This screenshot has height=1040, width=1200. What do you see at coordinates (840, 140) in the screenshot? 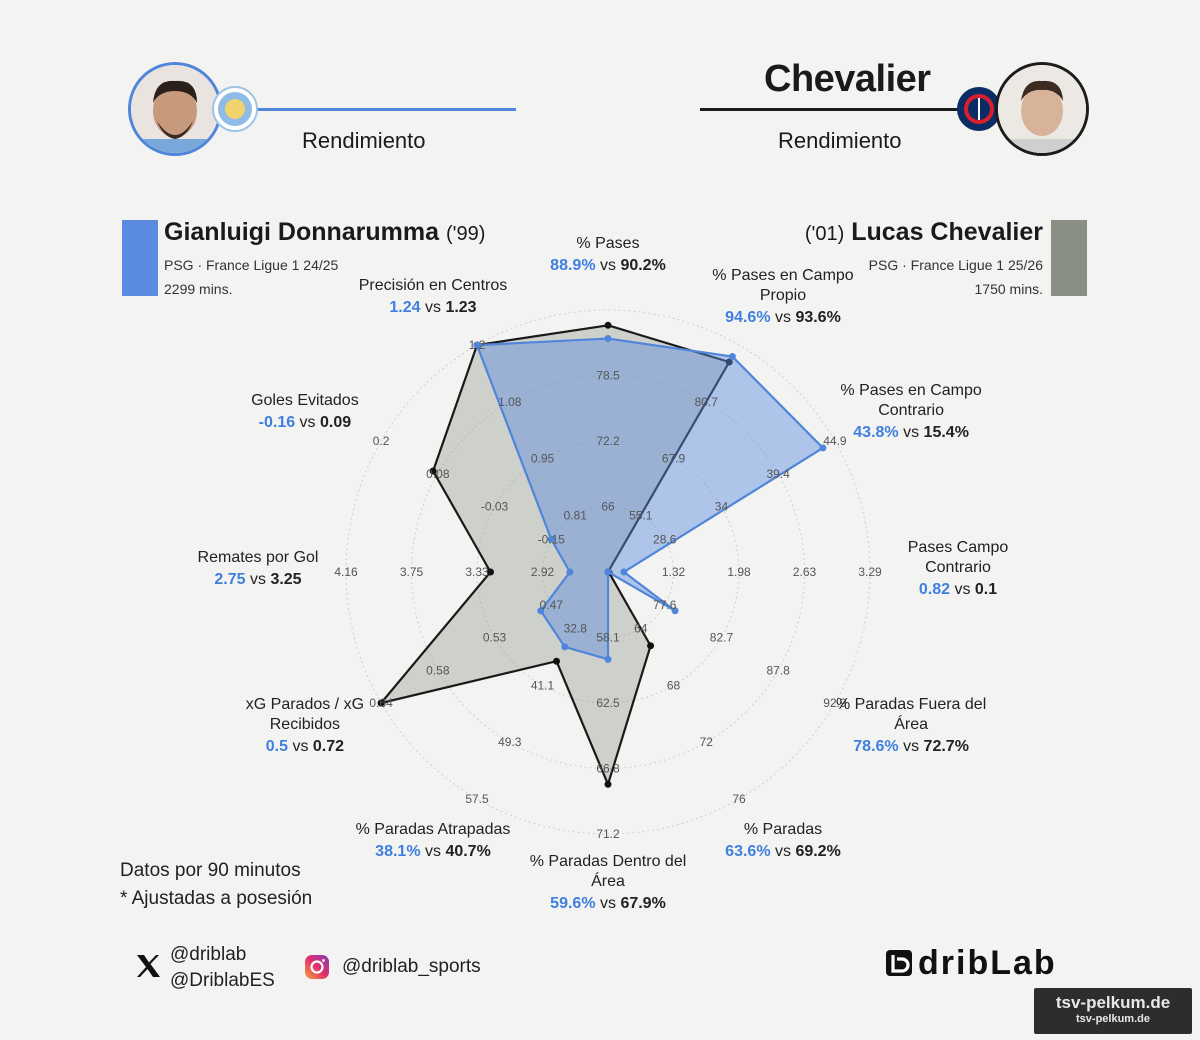
I see `right-subtitle: Rendimiento` at bounding box center [840, 140].